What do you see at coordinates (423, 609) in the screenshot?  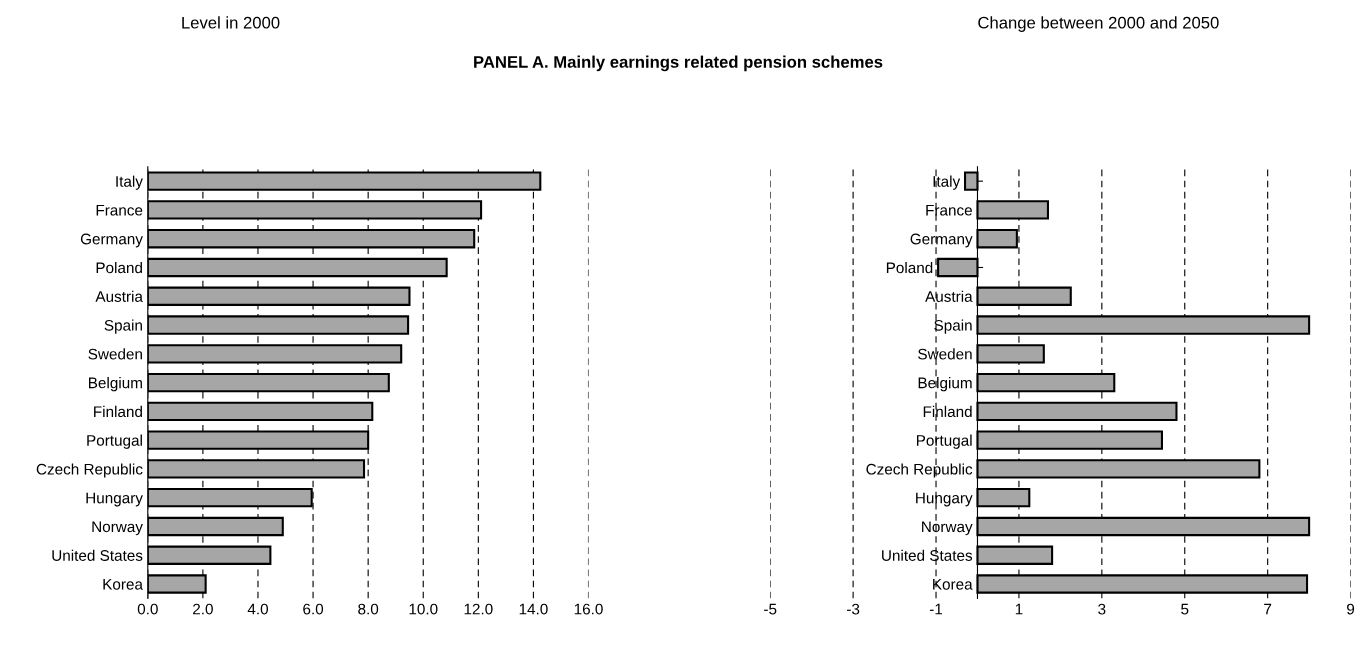 I see `x-tick-label: 10.0` at bounding box center [423, 609].